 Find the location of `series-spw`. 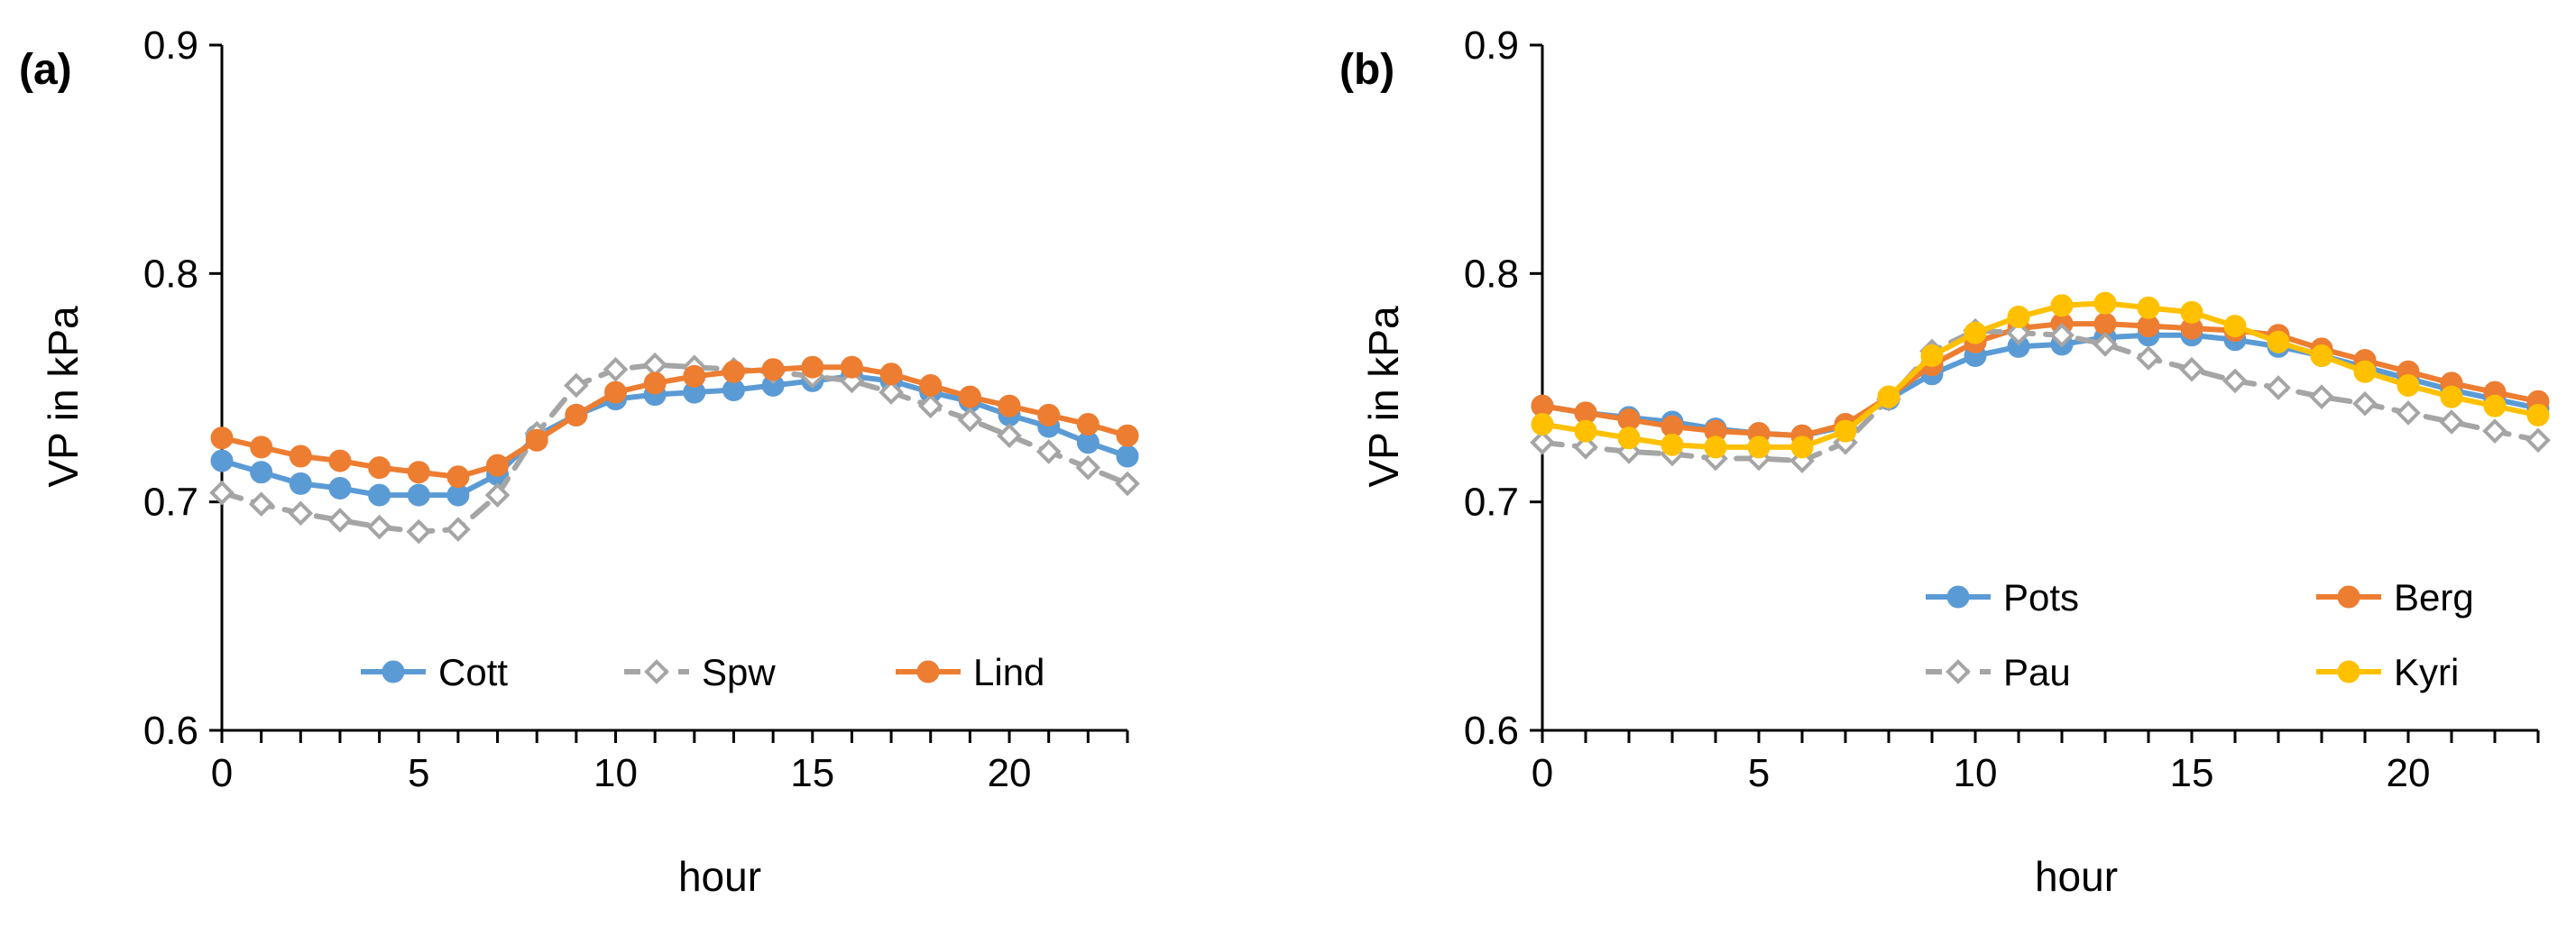

series-spw is located at coordinates (674, 448).